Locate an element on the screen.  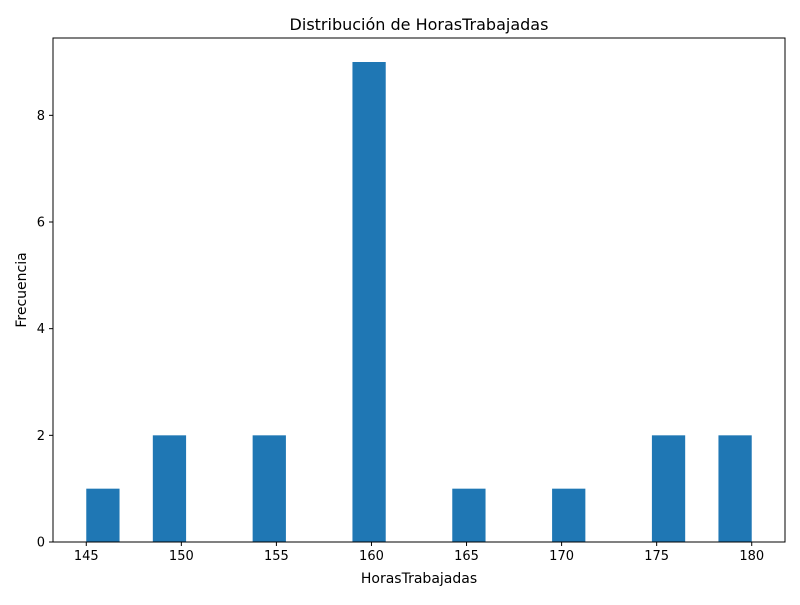
y-tick-label: 6 is located at coordinates (41, 223).